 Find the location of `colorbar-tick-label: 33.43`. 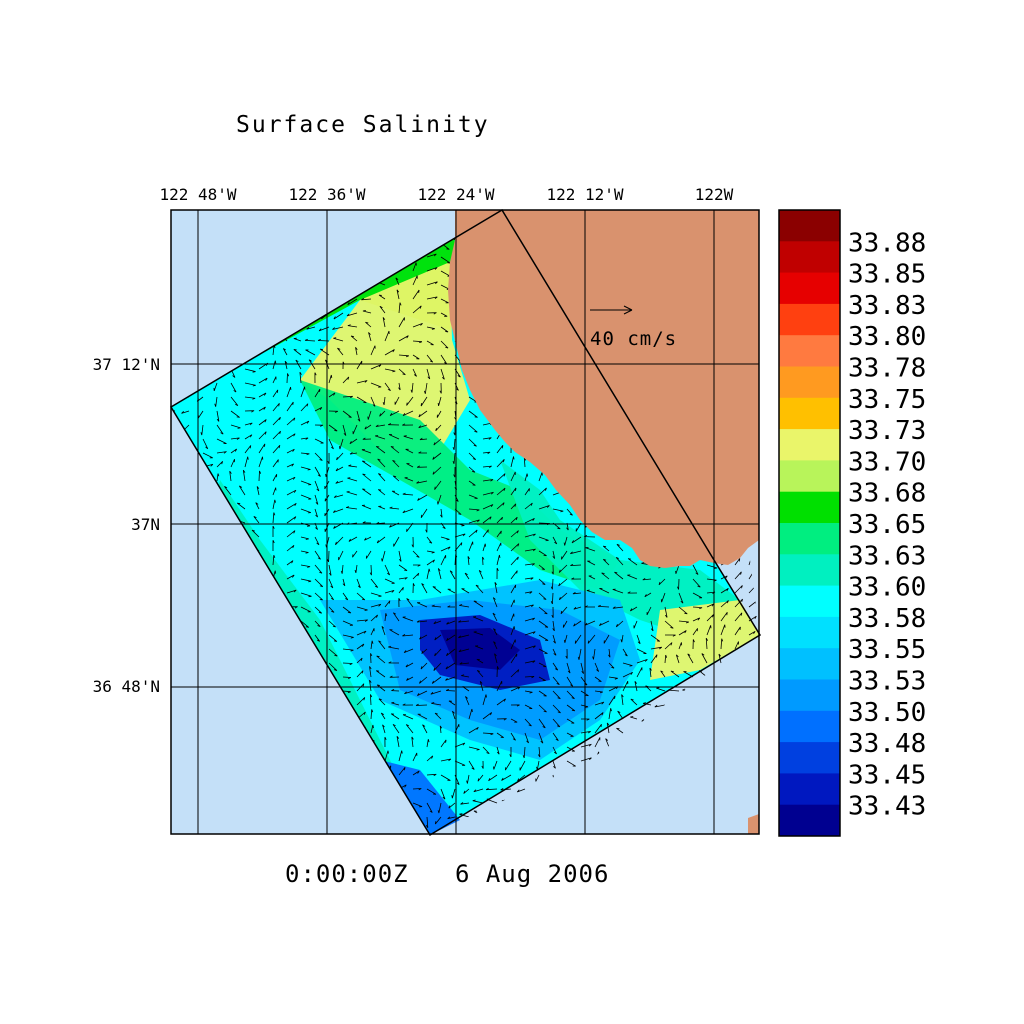

colorbar-tick-label: 33.43 is located at coordinates (887, 807).